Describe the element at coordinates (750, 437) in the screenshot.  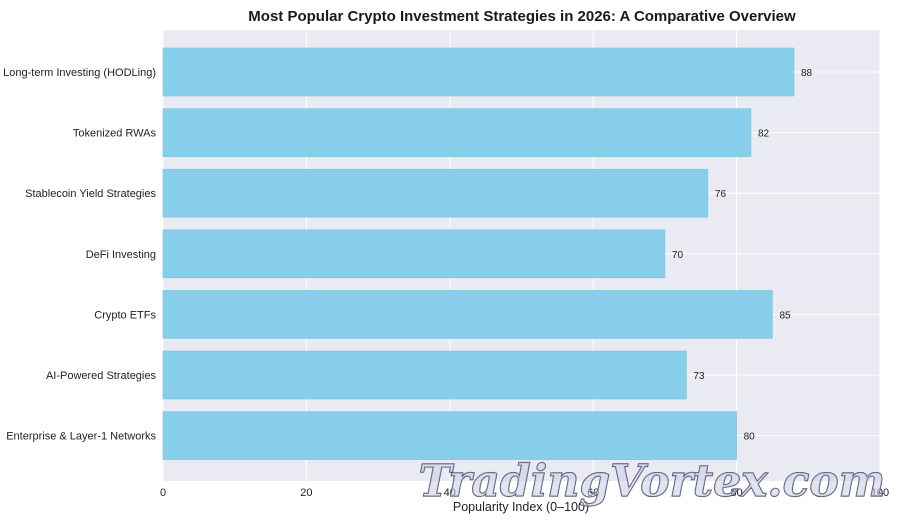
I see `bar-value-label: 80` at that location.